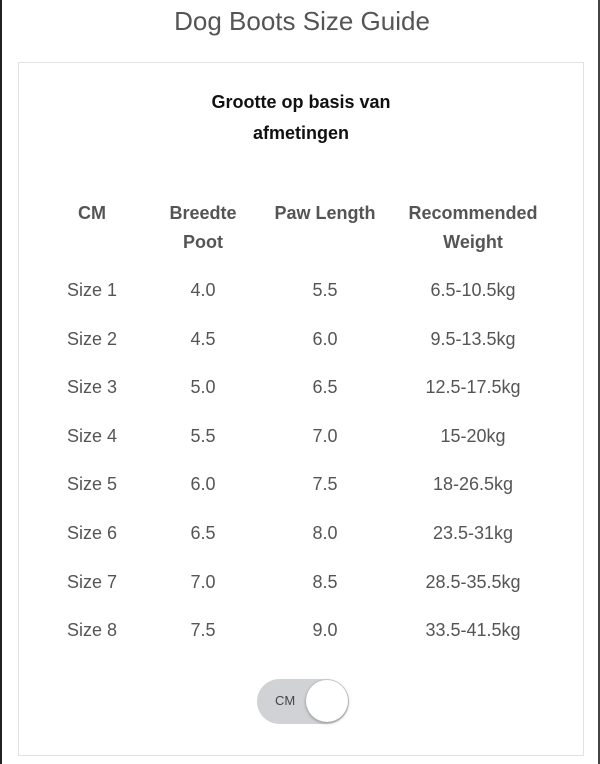  I want to click on column-header: CM, so click(92, 213).